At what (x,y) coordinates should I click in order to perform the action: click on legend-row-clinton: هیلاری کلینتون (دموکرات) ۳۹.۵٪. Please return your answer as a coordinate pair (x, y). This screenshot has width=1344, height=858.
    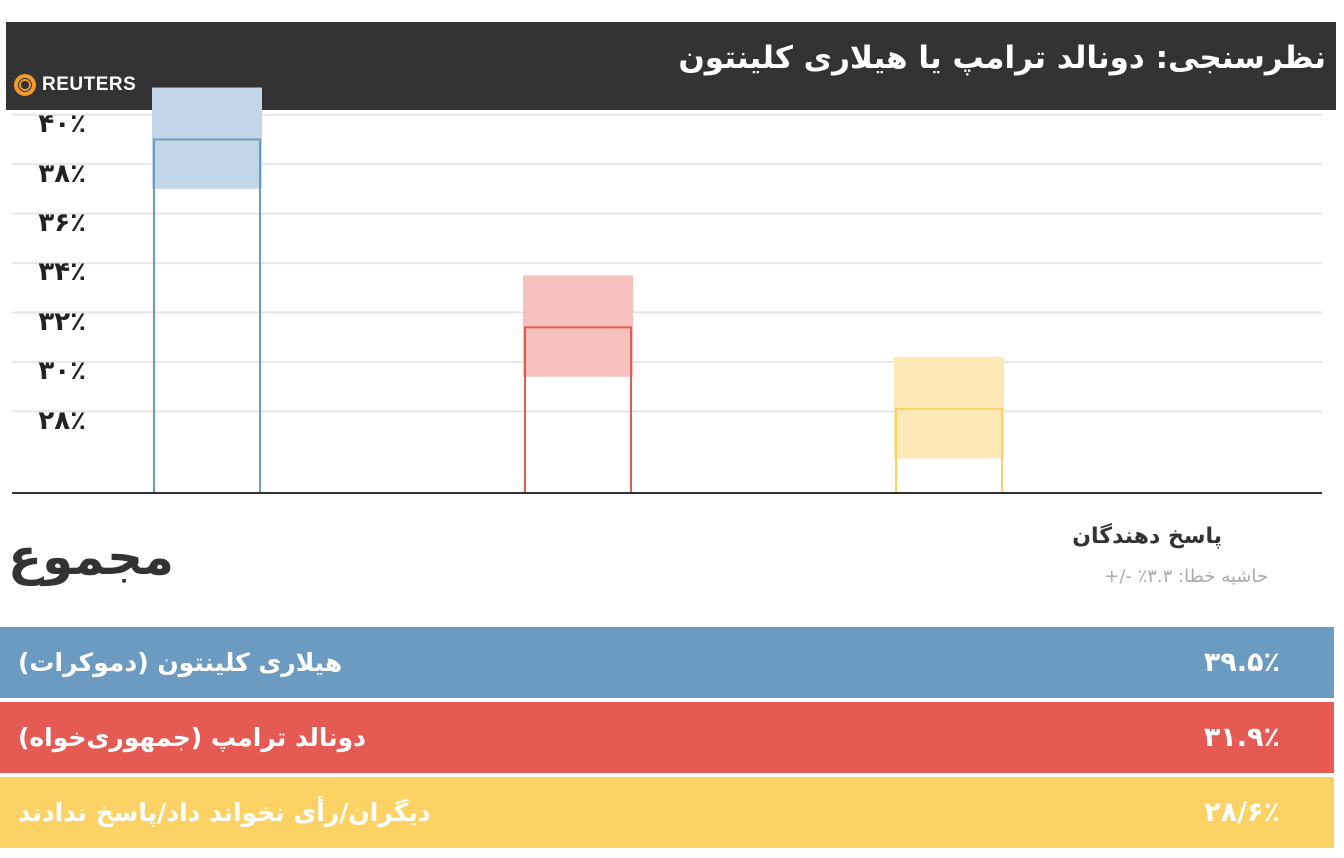
    Looking at the image, I should click on (667, 662).